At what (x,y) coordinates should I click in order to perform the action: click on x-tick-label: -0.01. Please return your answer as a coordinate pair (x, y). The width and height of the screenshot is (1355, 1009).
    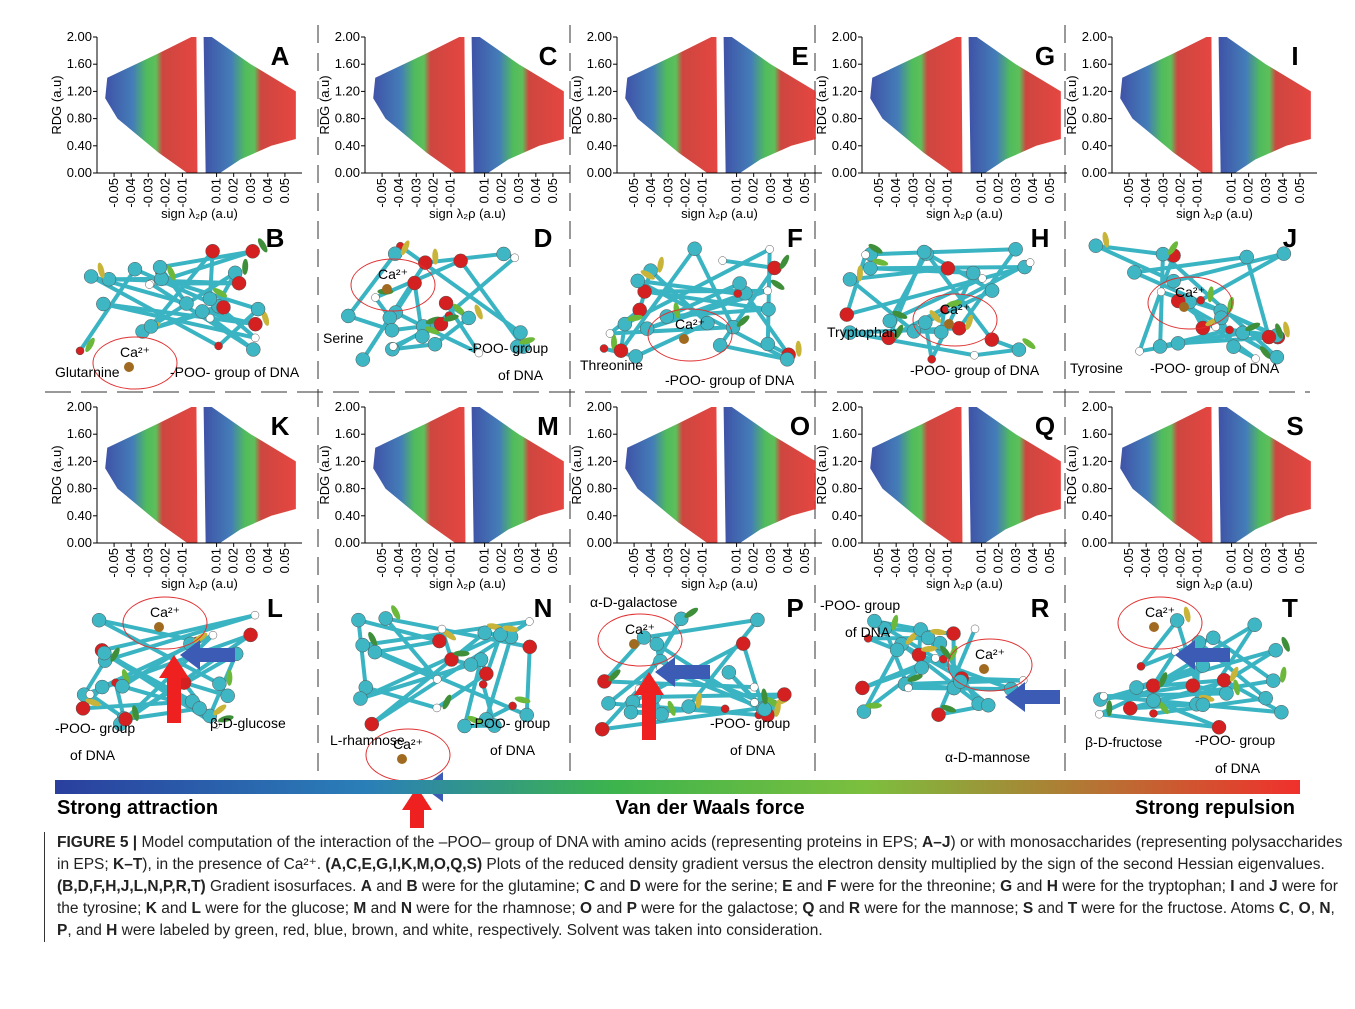
    Looking at the image, I should click on (701, 563).